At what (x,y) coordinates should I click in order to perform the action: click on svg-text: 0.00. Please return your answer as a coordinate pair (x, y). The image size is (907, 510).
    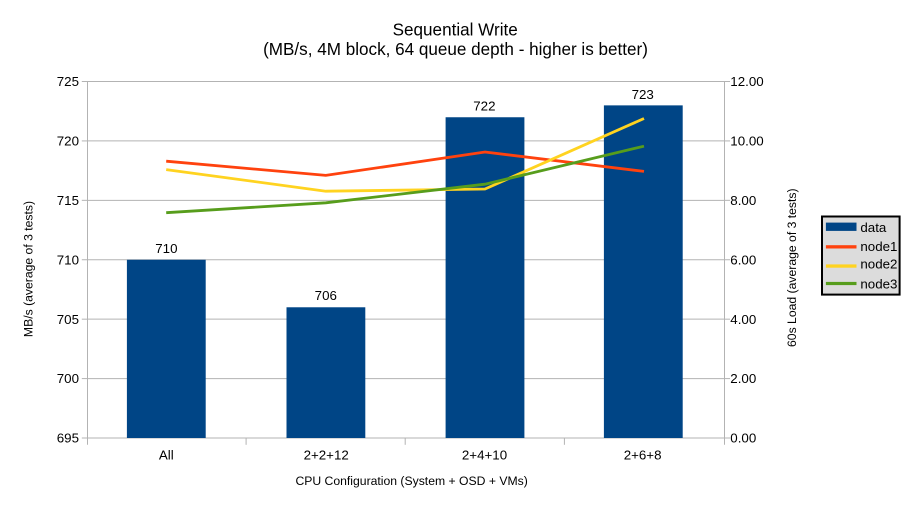
    Looking at the image, I should click on (743, 438).